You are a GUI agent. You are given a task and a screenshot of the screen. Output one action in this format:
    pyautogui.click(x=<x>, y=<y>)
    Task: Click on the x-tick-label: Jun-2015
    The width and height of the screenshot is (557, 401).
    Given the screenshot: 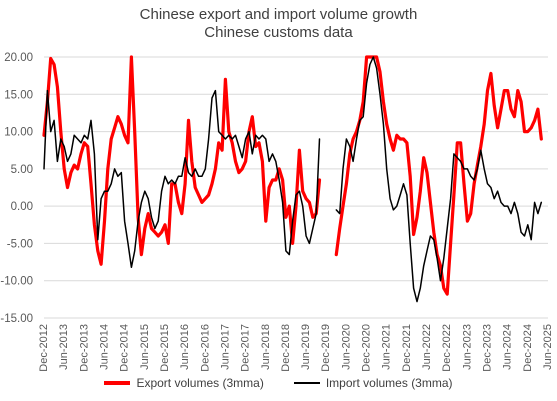 What is the action you would take?
    pyautogui.click(x=145, y=347)
    